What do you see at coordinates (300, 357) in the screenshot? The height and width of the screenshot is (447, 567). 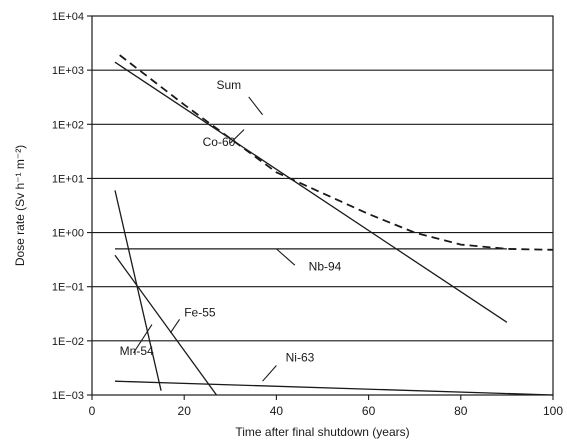 I see `label-ni-63: Ni-63` at bounding box center [300, 357].